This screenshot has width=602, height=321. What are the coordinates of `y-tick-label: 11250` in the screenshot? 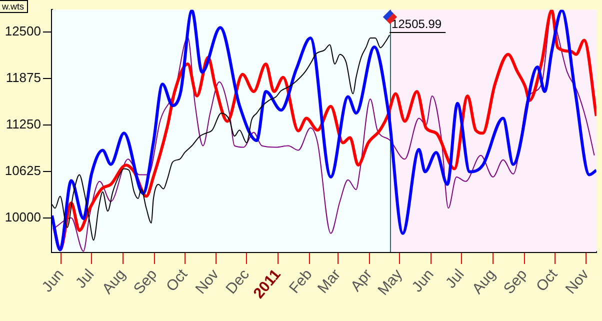 It's located at (23, 124).